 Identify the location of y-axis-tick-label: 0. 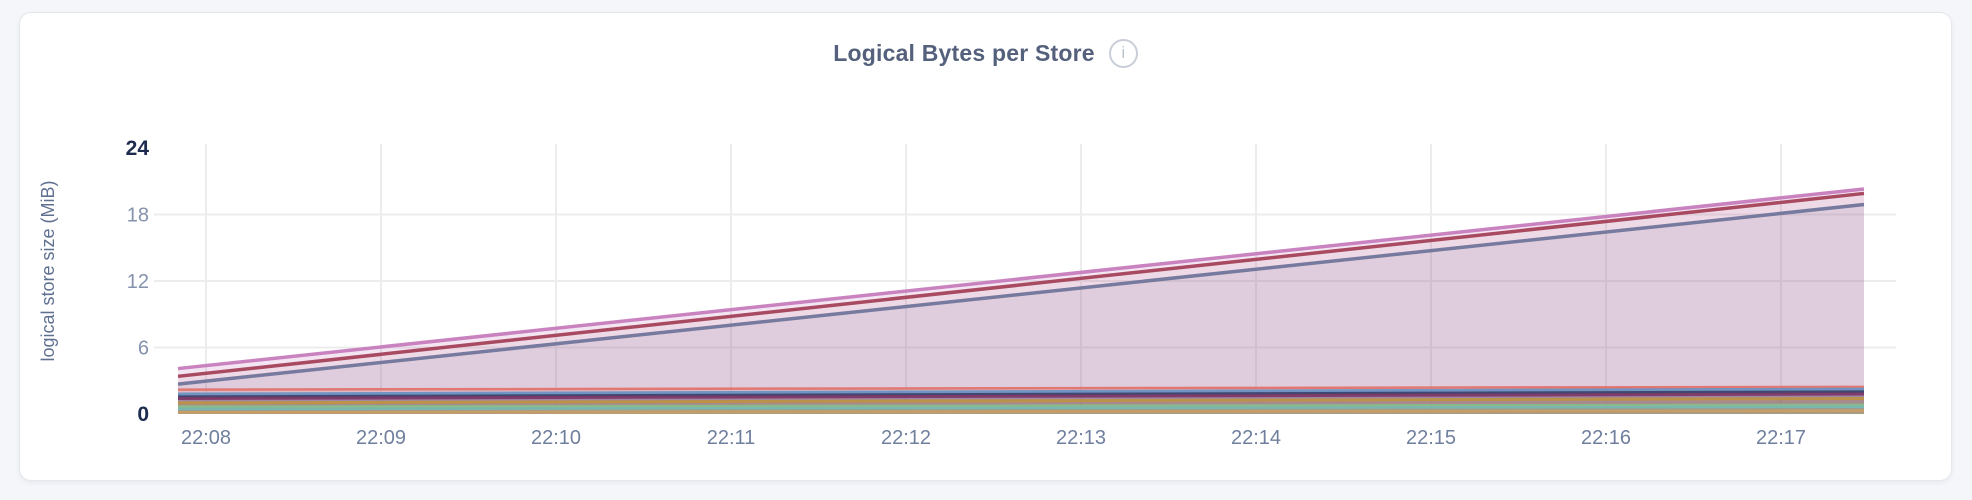
(143, 414).